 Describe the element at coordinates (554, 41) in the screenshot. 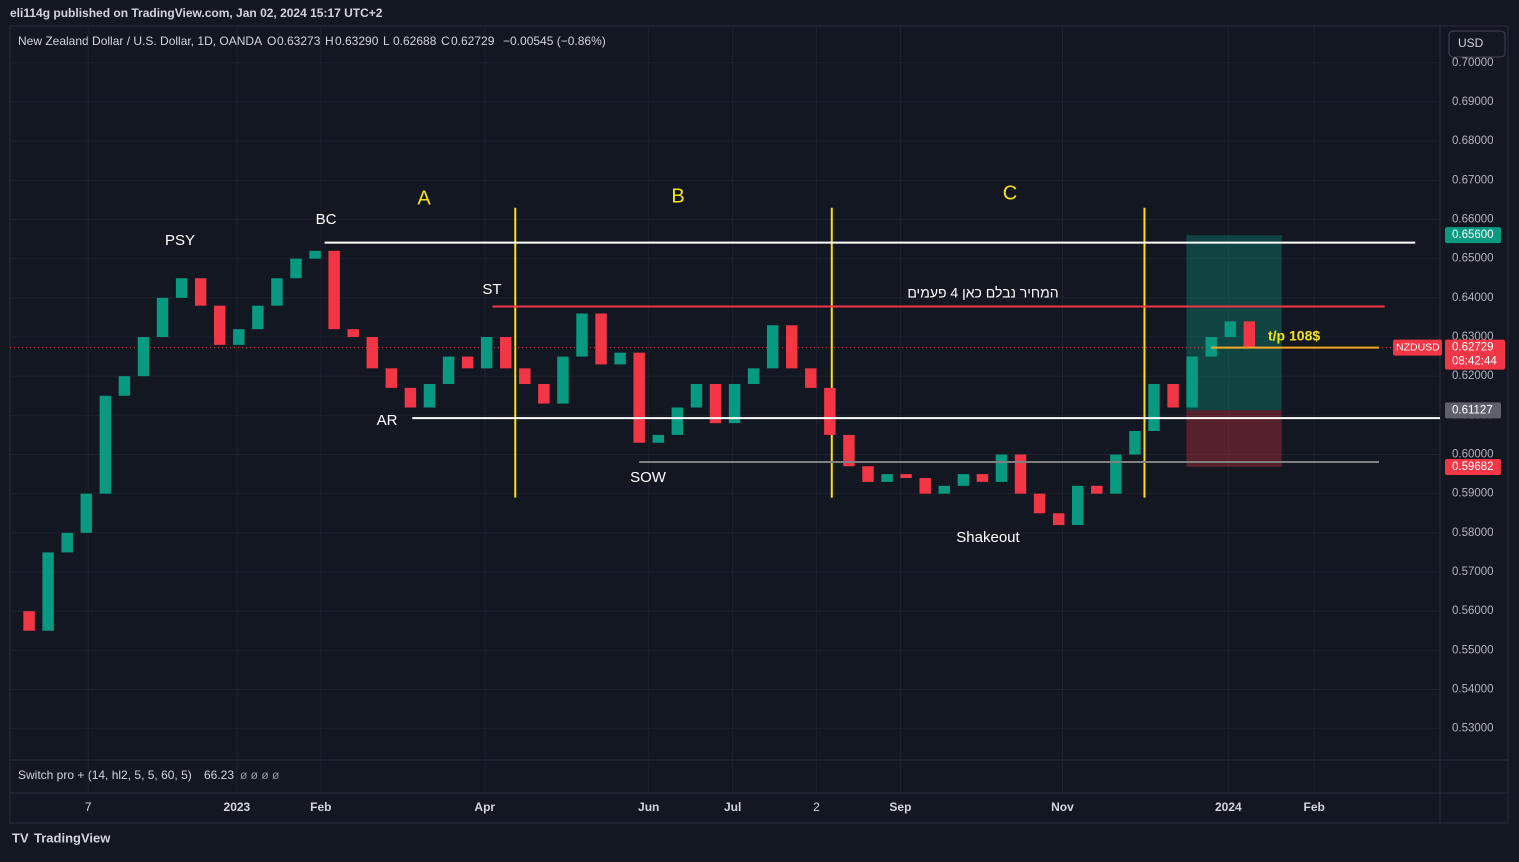

I see `change: −0.00545 (−0.86%)` at that location.